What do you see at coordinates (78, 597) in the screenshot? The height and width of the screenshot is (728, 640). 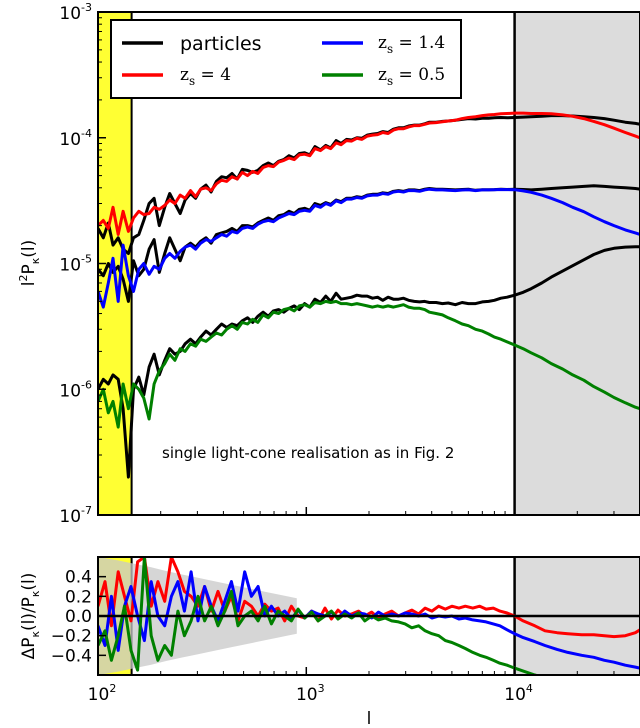 I see `y-tick-label-bottom: 0.2` at bounding box center [78, 597].